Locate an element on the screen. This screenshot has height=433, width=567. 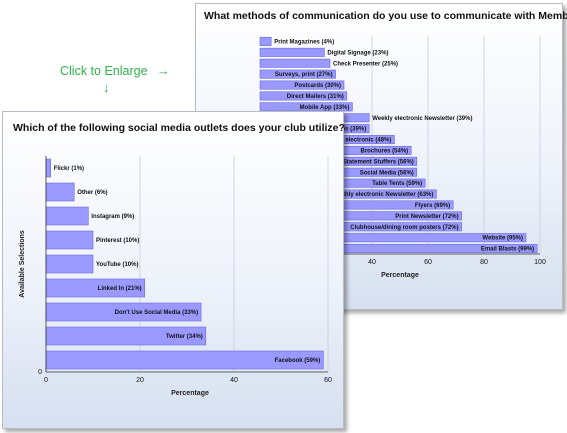
bar-label: Facebook (59%) is located at coordinates (298, 361).